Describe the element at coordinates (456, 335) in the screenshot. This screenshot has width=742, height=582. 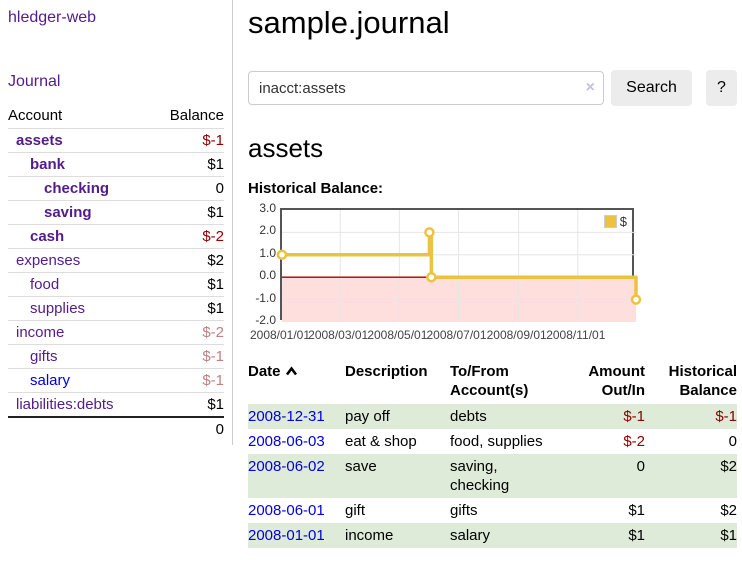
I see `x-tick-label: 2008/07/01` at that location.